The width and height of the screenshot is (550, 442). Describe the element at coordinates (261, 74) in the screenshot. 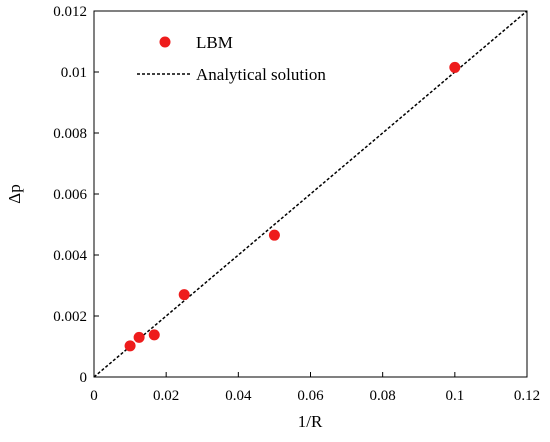

I see `legend-label-analytical: Analytical solution` at that location.